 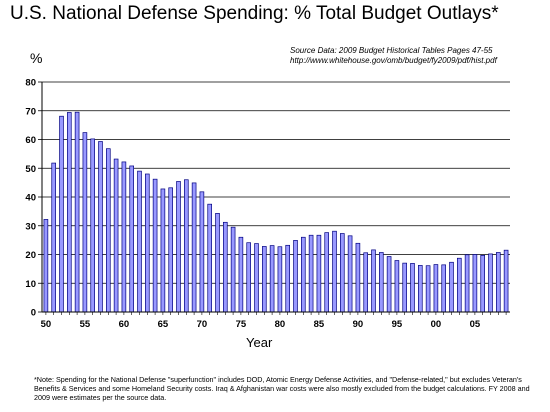 What do you see at coordinates (30, 284) in the screenshot?
I see `y-tick-label: 10` at bounding box center [30, 284].